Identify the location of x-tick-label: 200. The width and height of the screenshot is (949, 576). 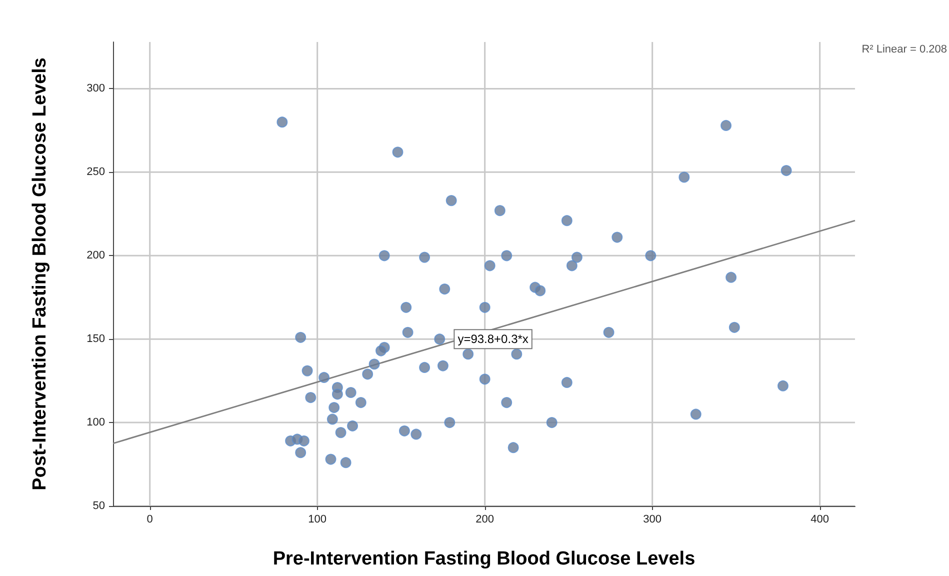
(485, 520).